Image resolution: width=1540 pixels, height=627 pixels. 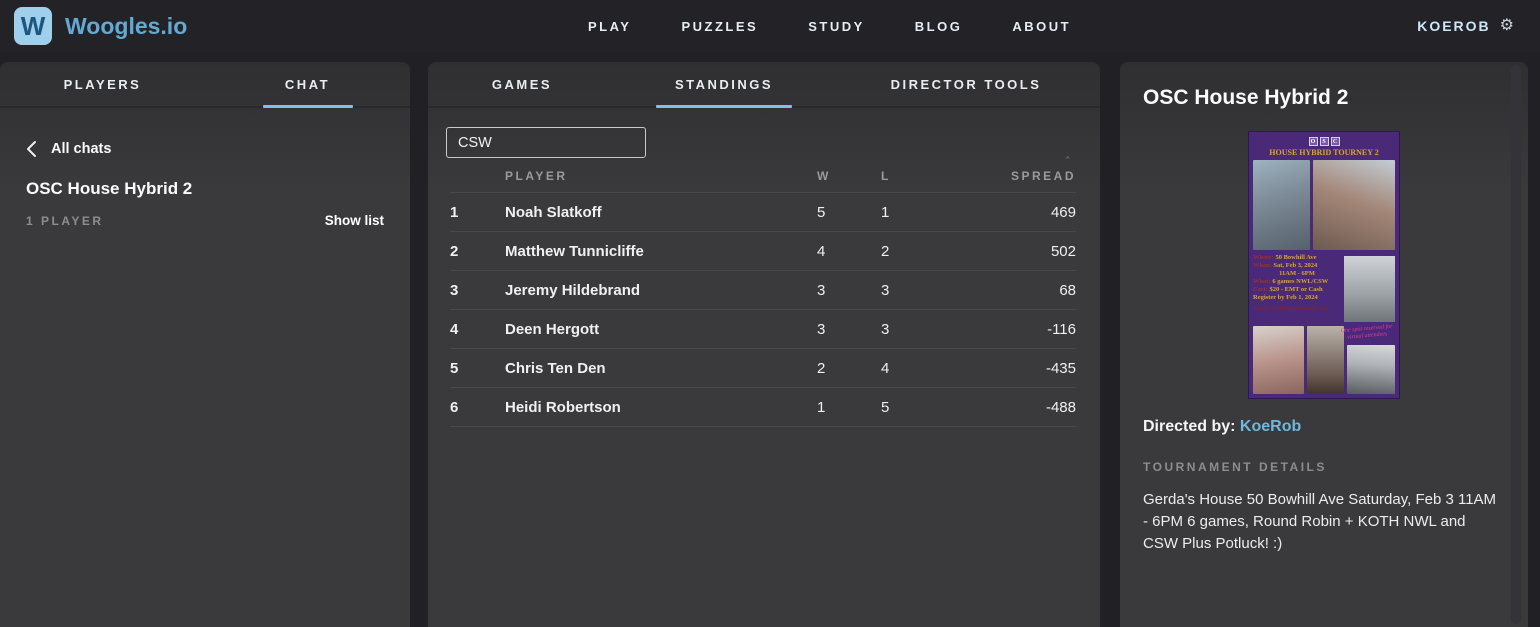 I want to click on spread-cell: 68, so click(x=1067, y=290).